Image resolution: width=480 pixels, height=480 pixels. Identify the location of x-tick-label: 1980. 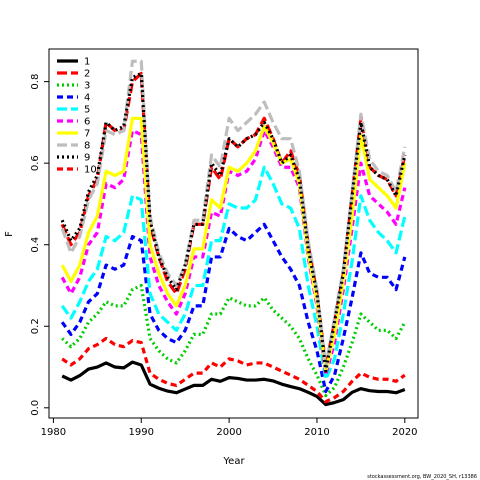
(53, 432).